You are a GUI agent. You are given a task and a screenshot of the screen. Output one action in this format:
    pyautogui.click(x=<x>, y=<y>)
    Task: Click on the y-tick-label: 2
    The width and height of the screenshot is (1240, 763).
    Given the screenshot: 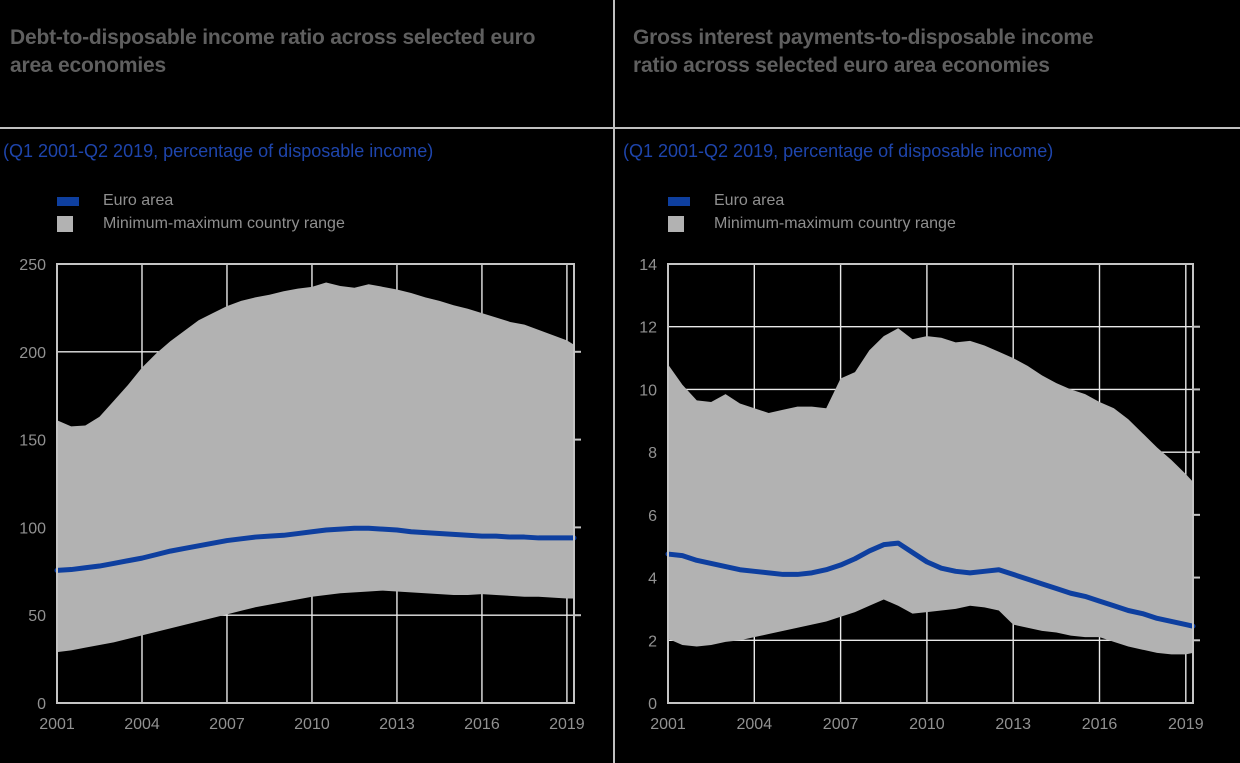 What is the action you would take?
    pyautogui.click(x=652, y=641)
    